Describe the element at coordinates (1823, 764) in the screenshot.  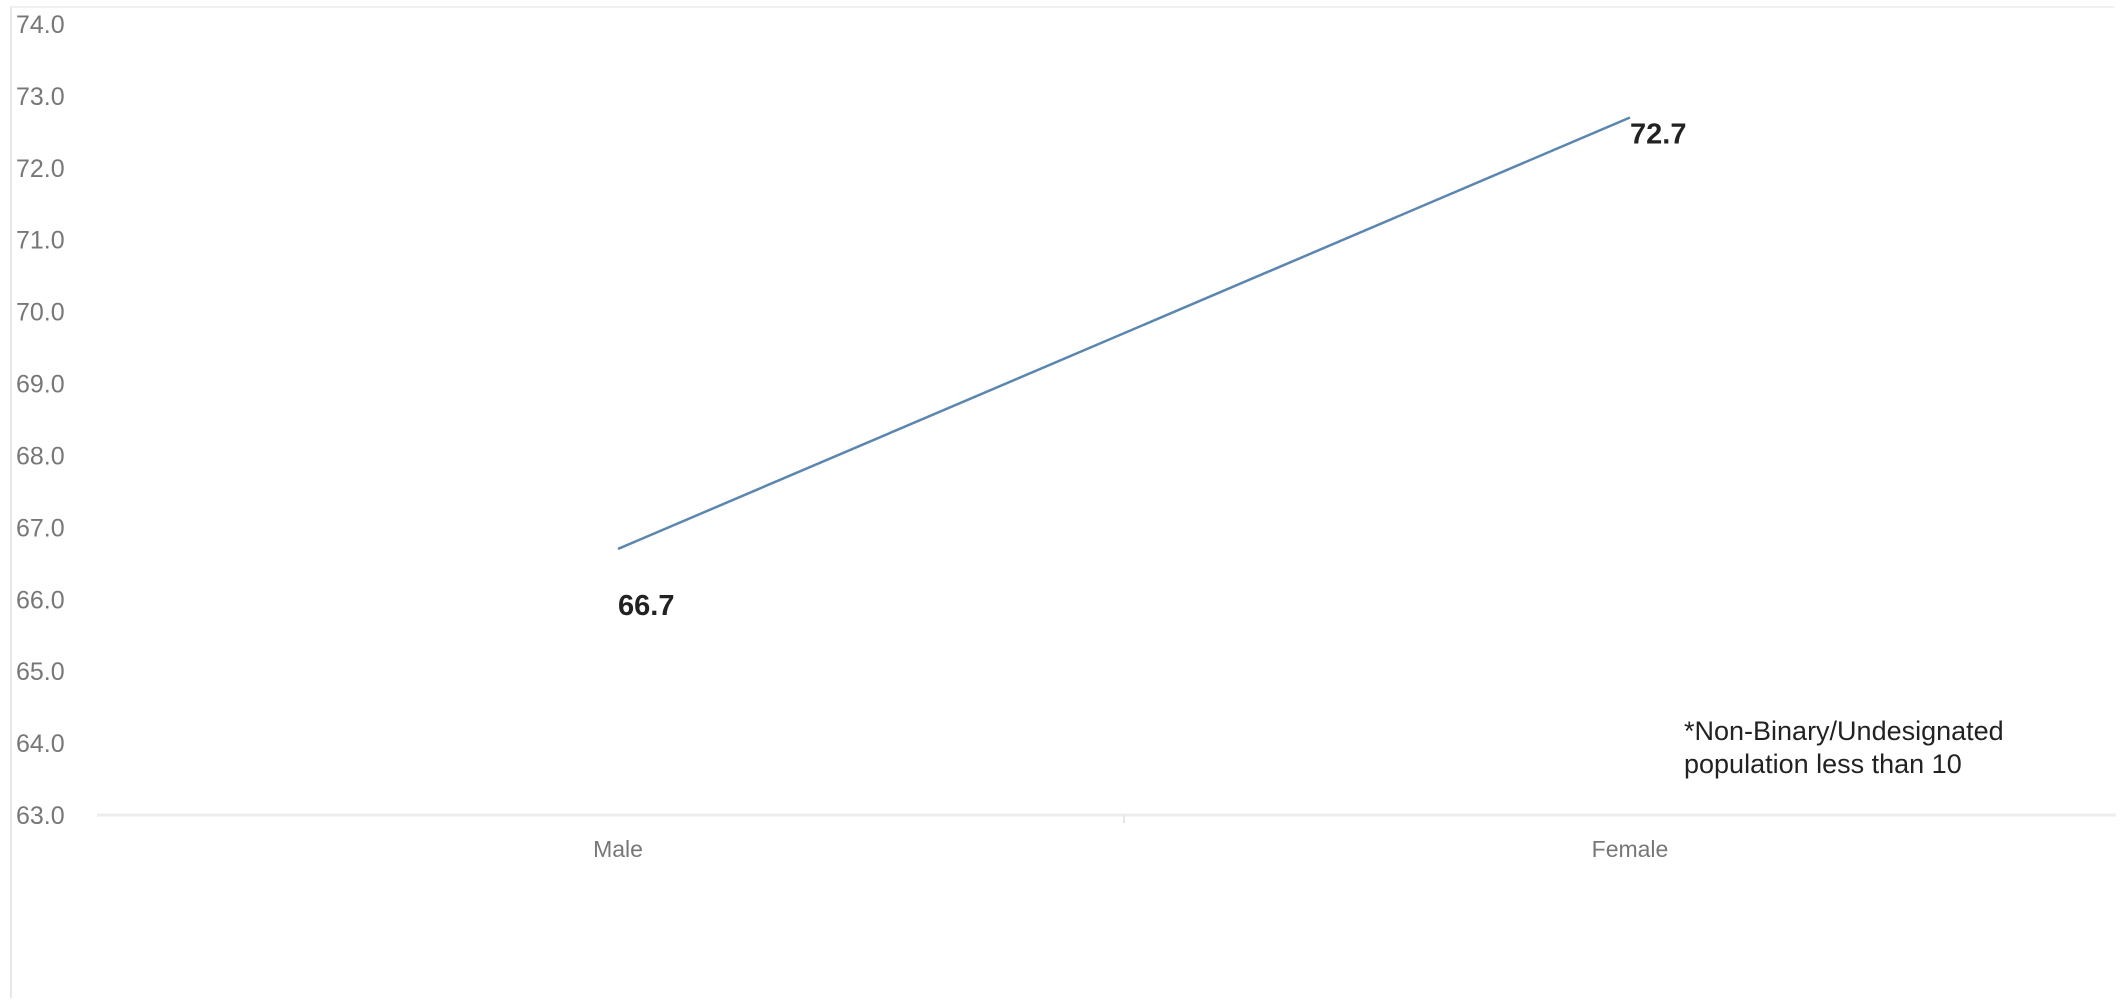
I see `chart-note-line-2: population less than 10` at that location.